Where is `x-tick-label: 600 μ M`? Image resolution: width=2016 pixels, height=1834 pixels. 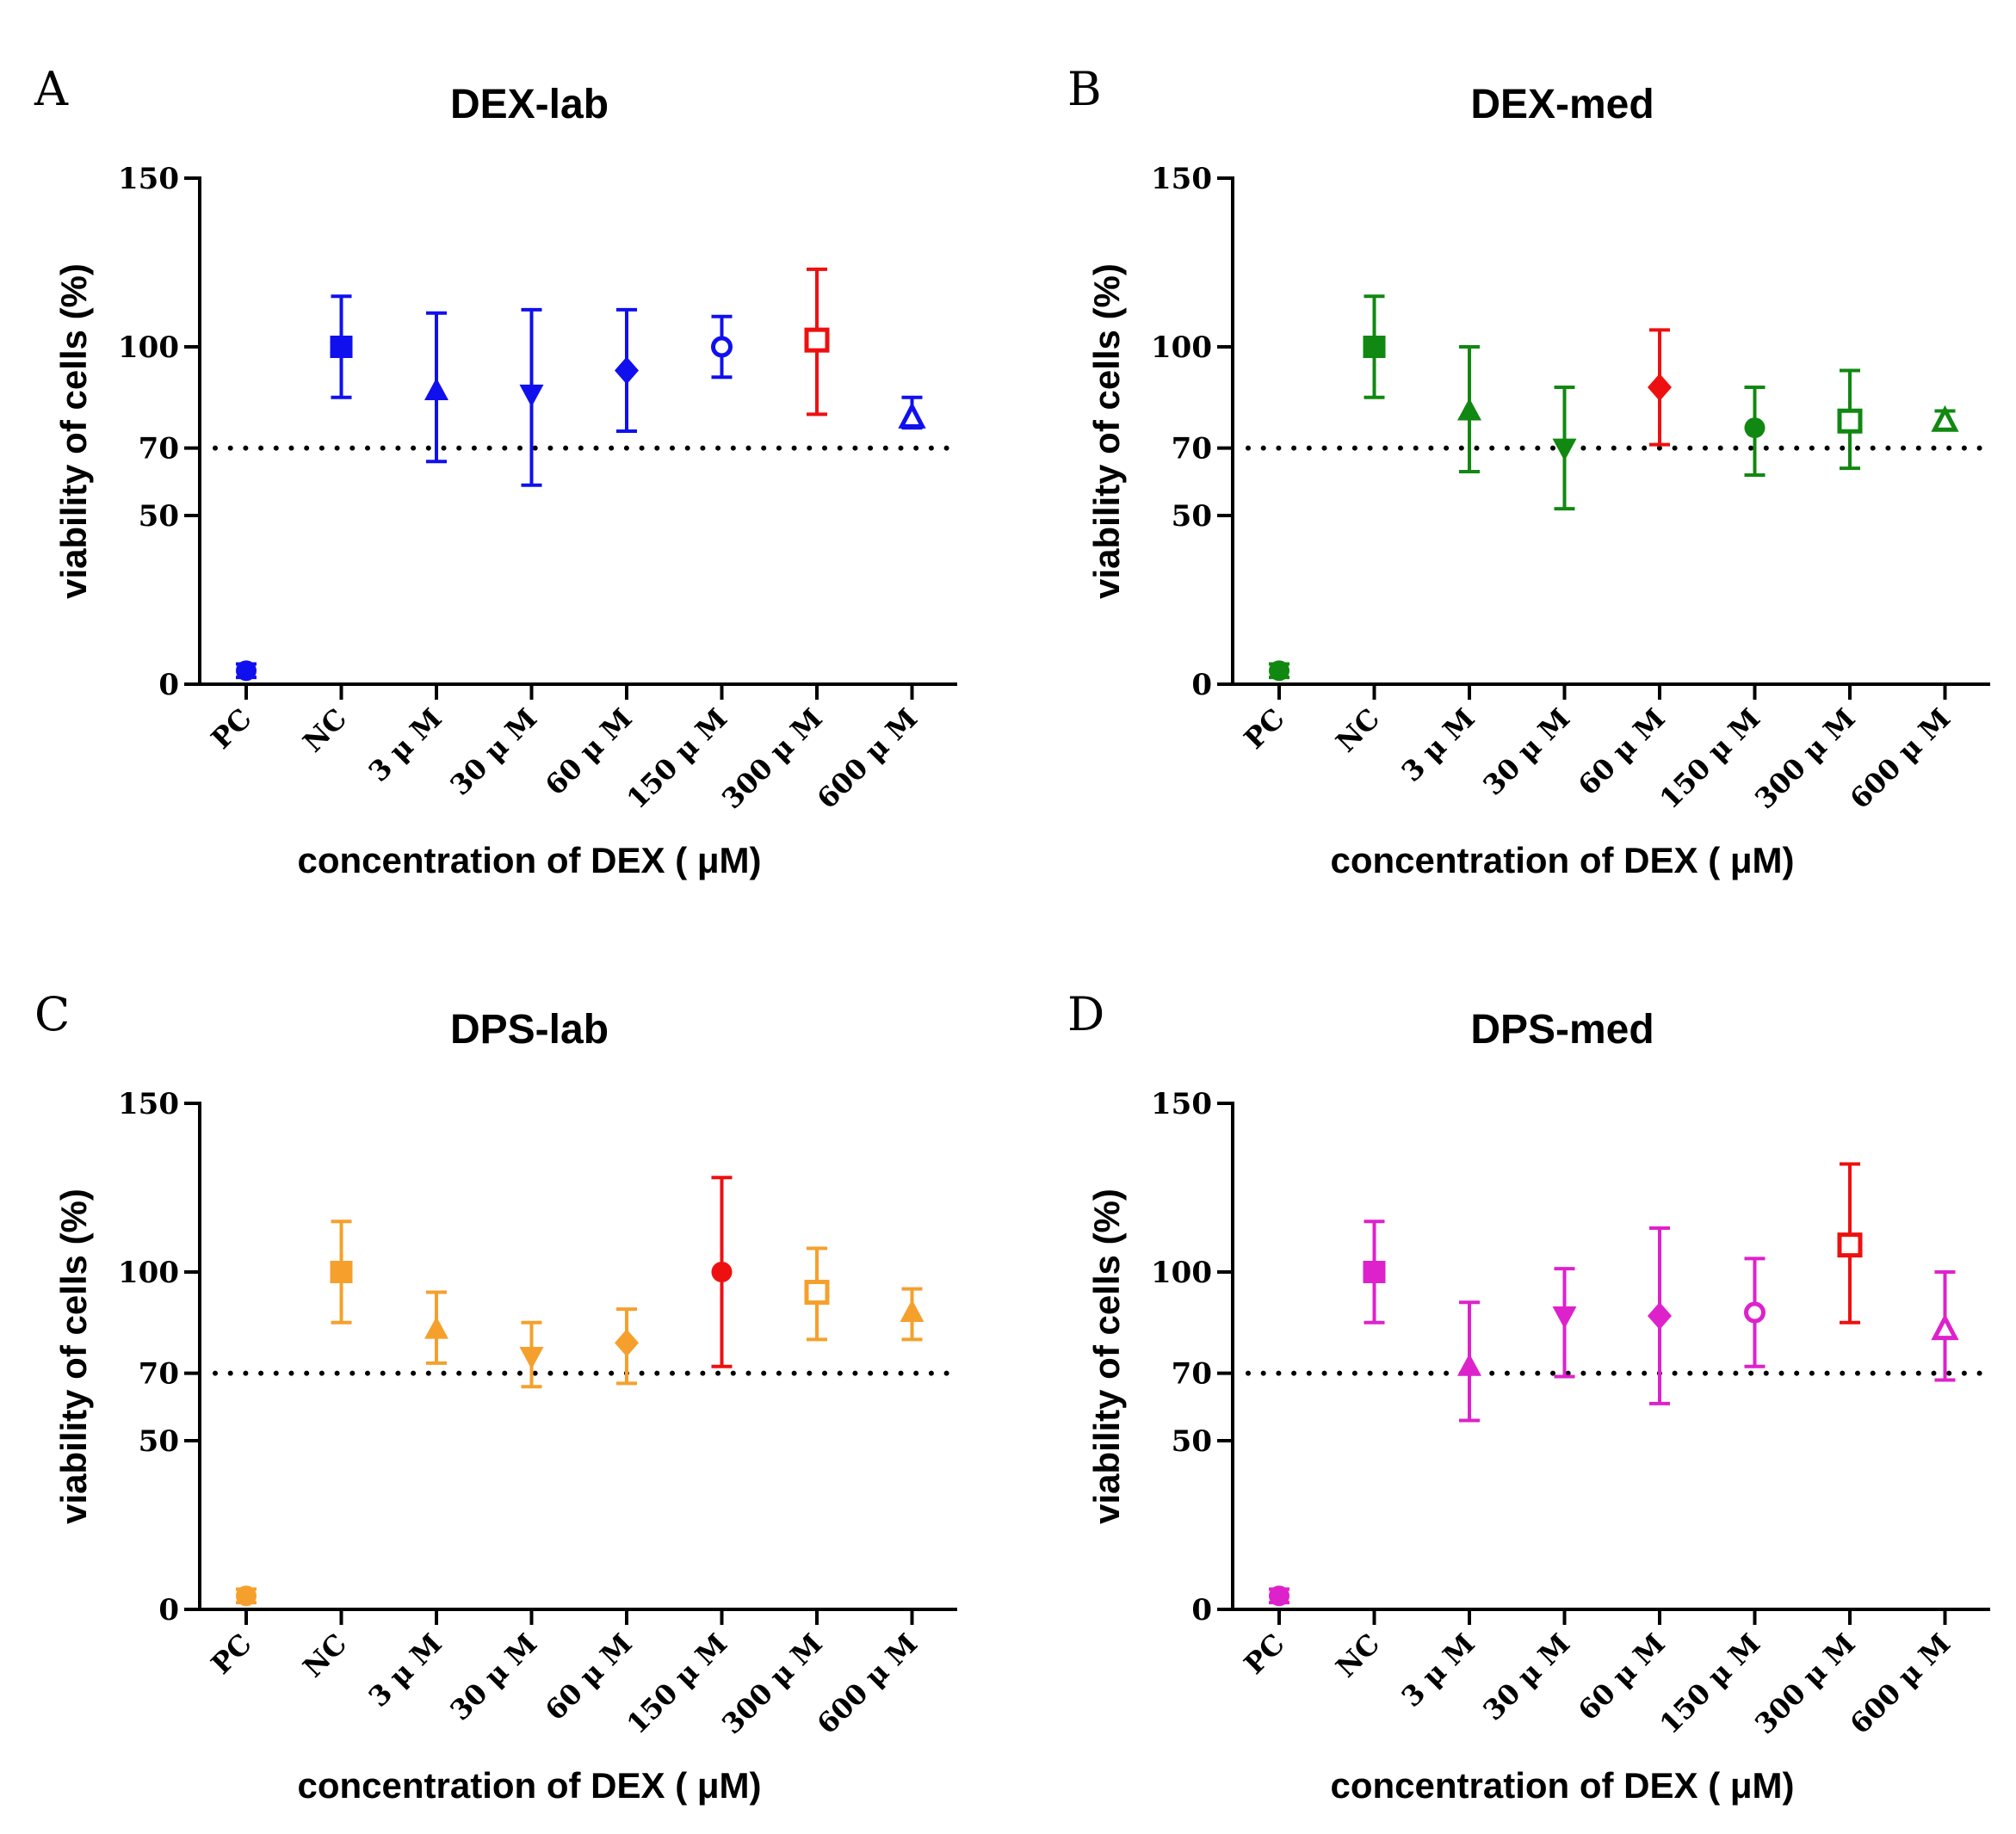 x-tick-label: 600 μ M is located at coordinates (868, 758).